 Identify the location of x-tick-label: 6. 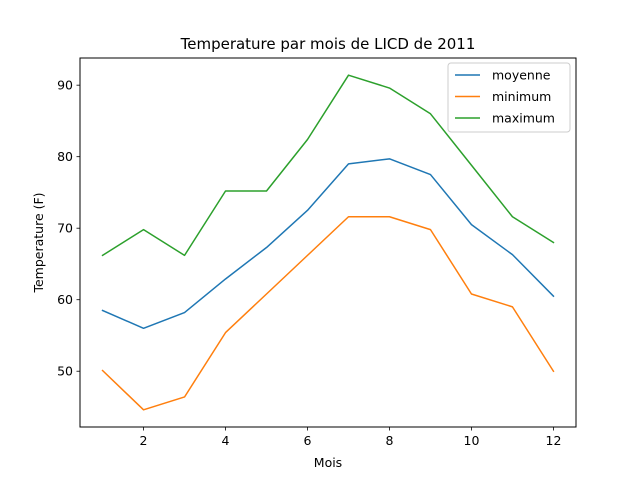
(308, 440).